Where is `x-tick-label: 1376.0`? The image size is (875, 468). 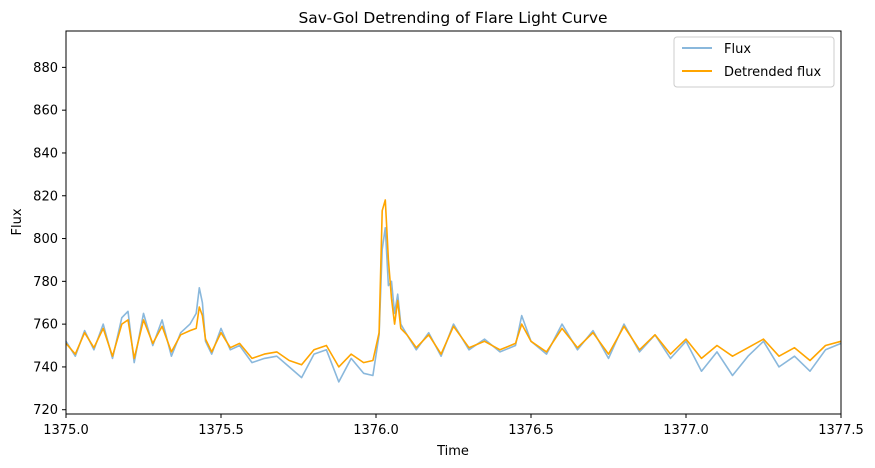
x-tick-label: 1376.0 is located at coordinates (376, 430).